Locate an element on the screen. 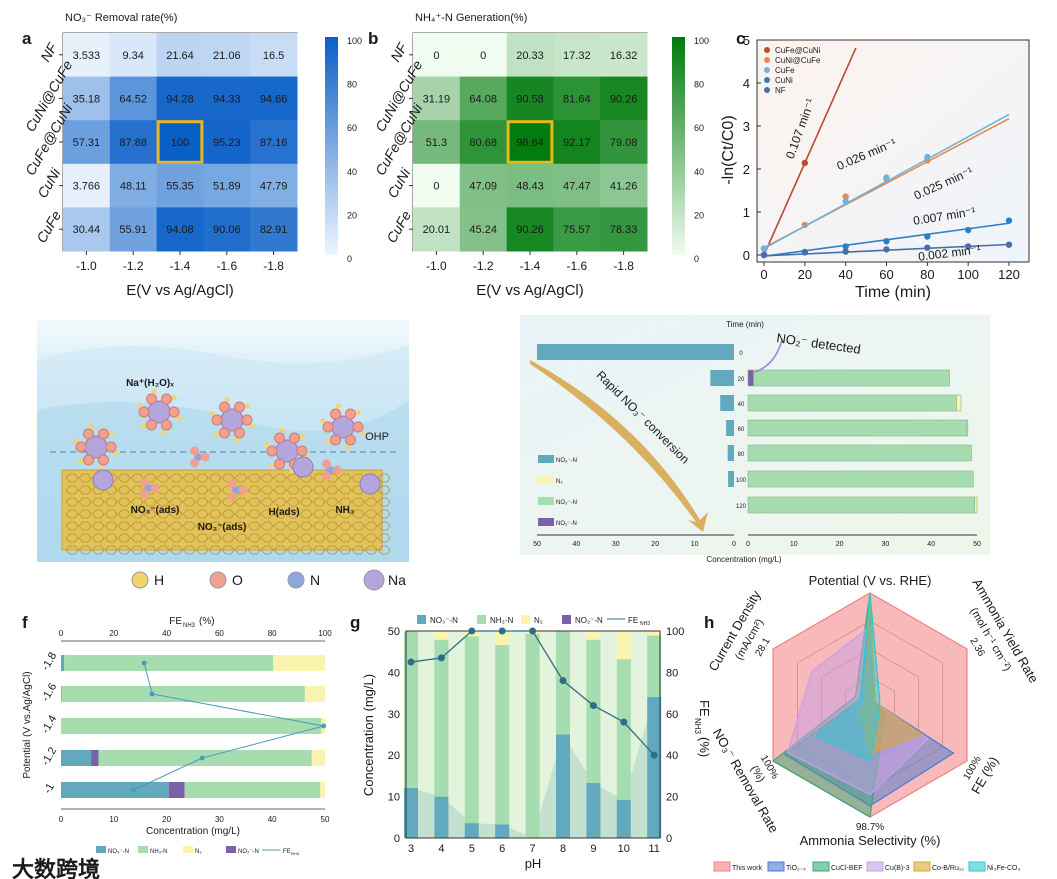 The height and width of the screenshot is (879, 1057). legend-label: FE is located at coordinates (633, 620).